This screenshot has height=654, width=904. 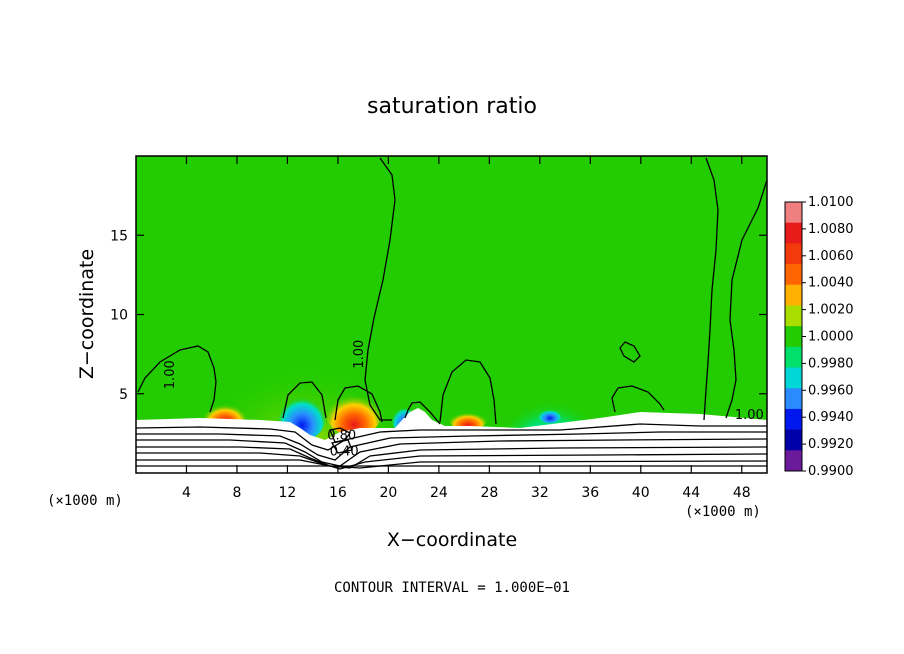 What do you see at coordinates (388, 493) in the screenshot?
I see `x-tick-label: 20` at bounding box center [388, 493].